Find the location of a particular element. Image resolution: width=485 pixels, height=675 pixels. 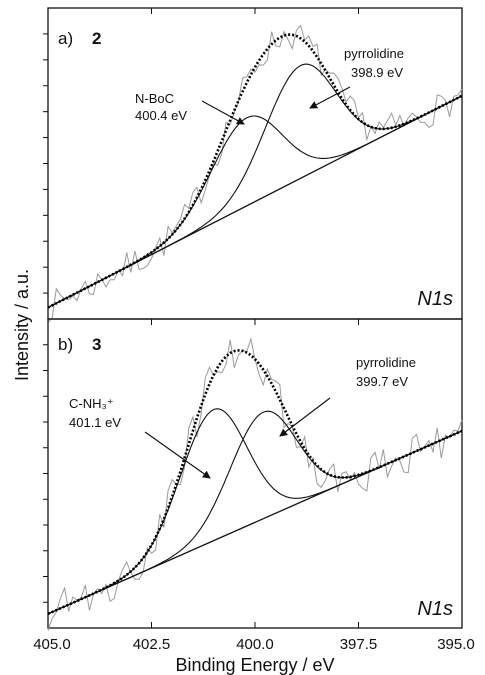

x-tick-label: 405.0 is located at coordinates (52, 644).